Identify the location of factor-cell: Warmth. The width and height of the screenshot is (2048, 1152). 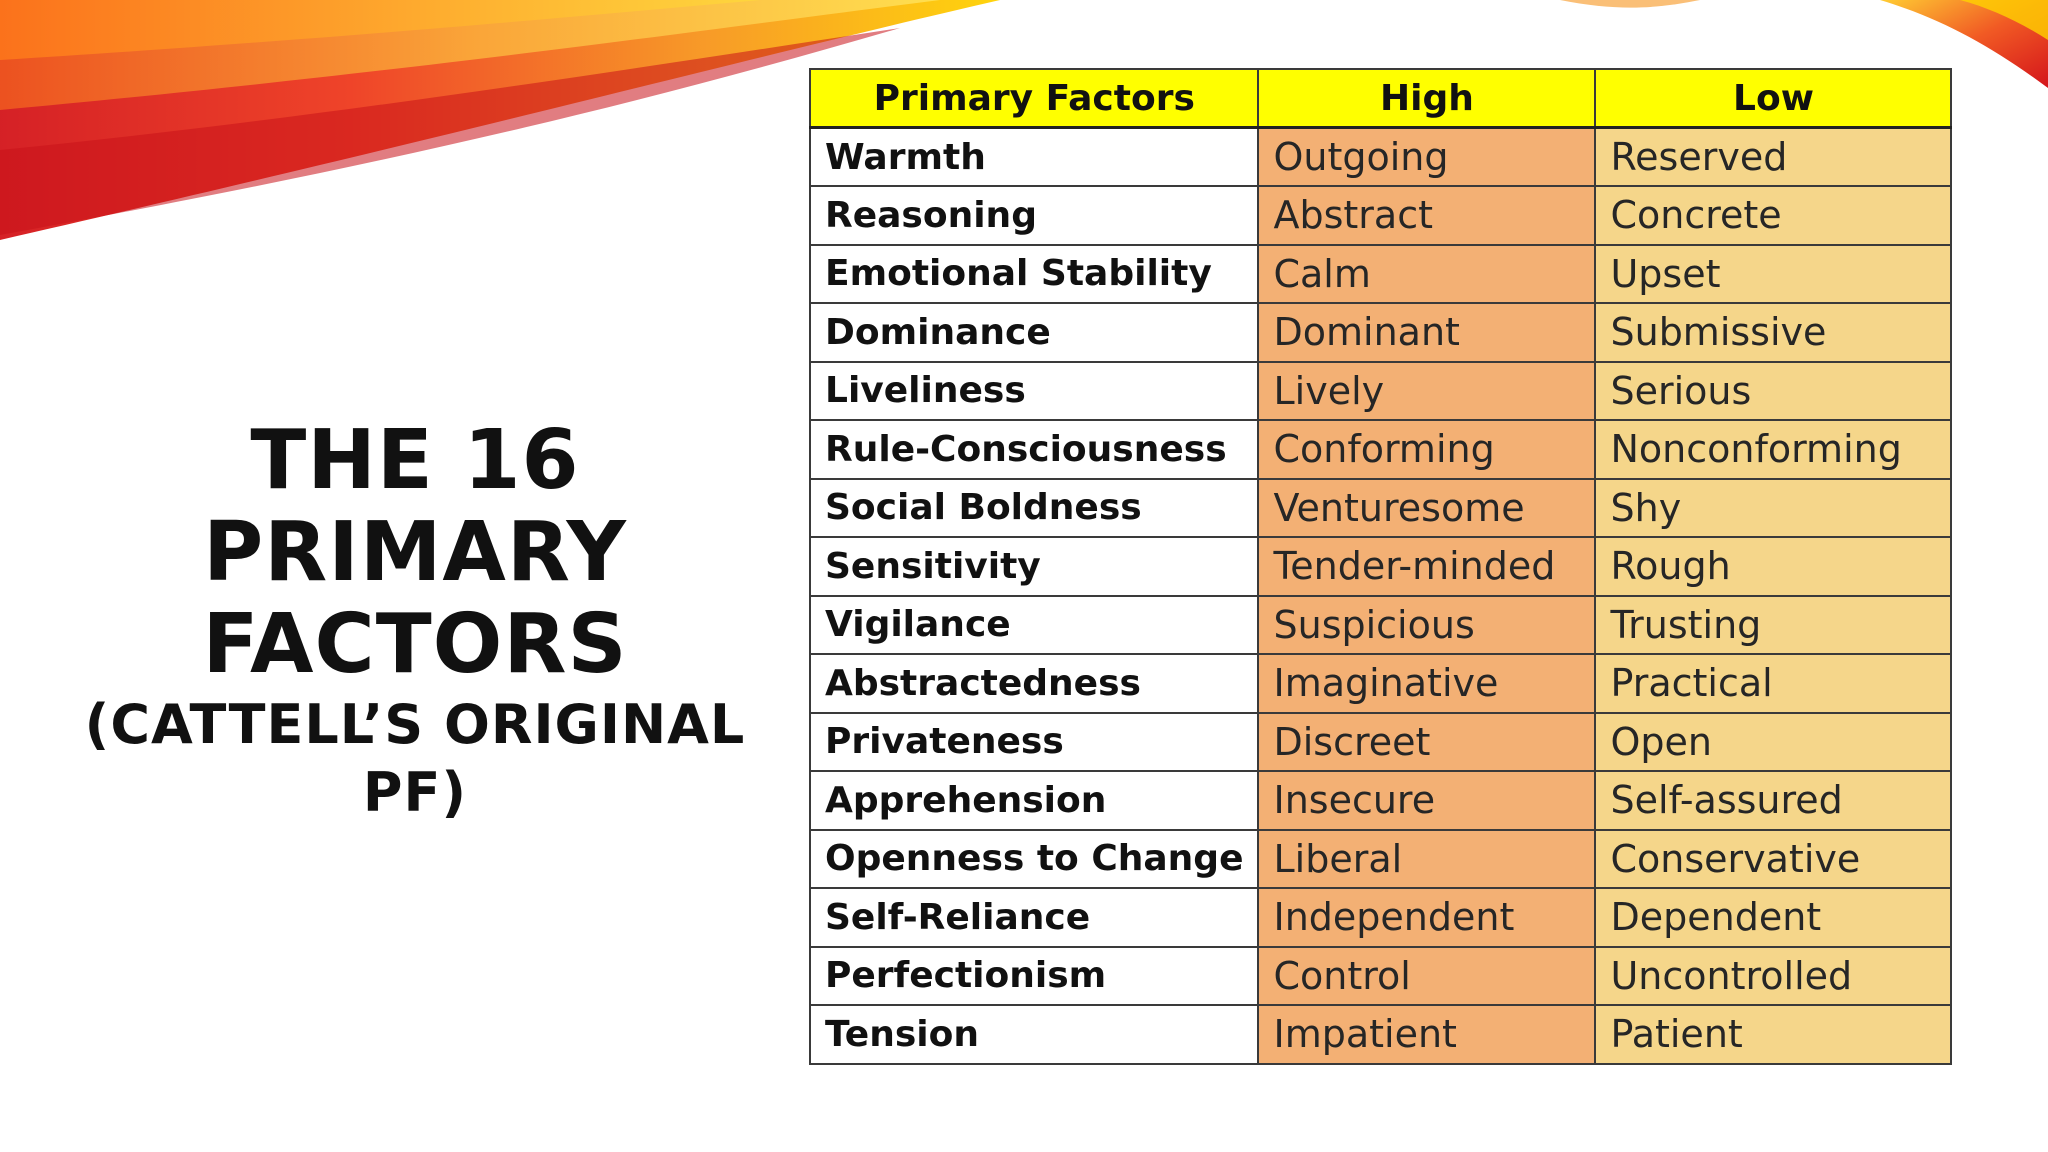
(1034, 156).